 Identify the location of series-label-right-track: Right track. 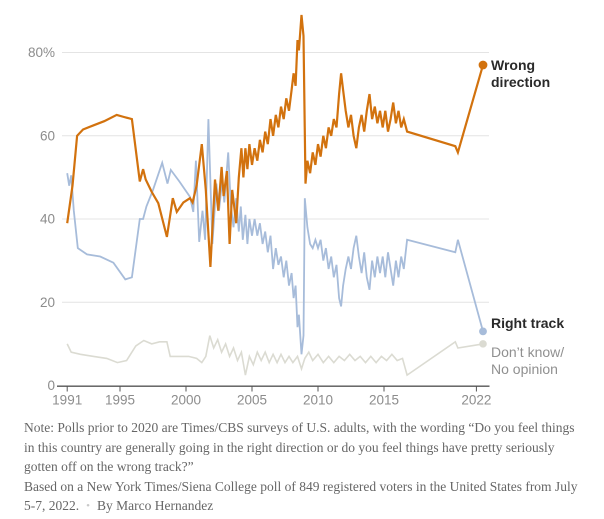
(528, 323).